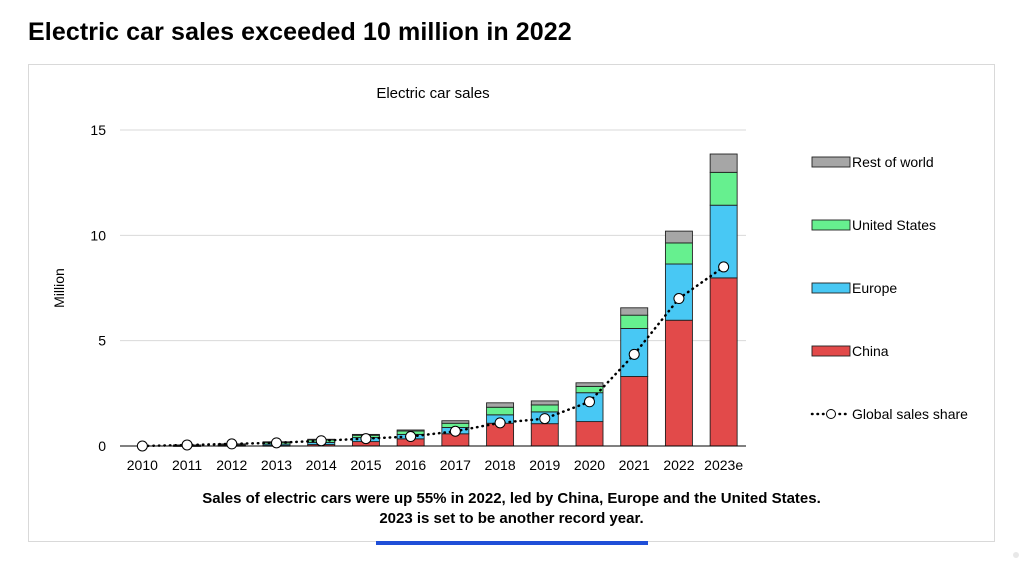 This screenshot has width=1024, height=576. Describe the element at coordinates (98, 235) in the screenshot. I see `y-tick-label: 10` at that location.